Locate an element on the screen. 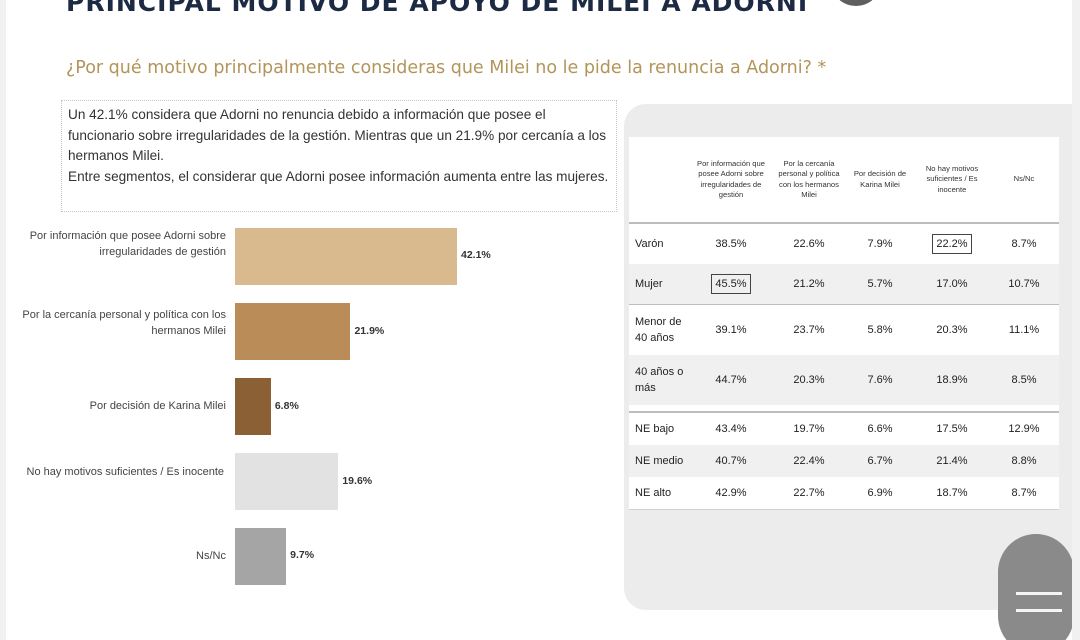  table-row: NE bajo 43.4% 19.7% 6.6% 17.5% 12.9% is located at coordinates (844, 429).